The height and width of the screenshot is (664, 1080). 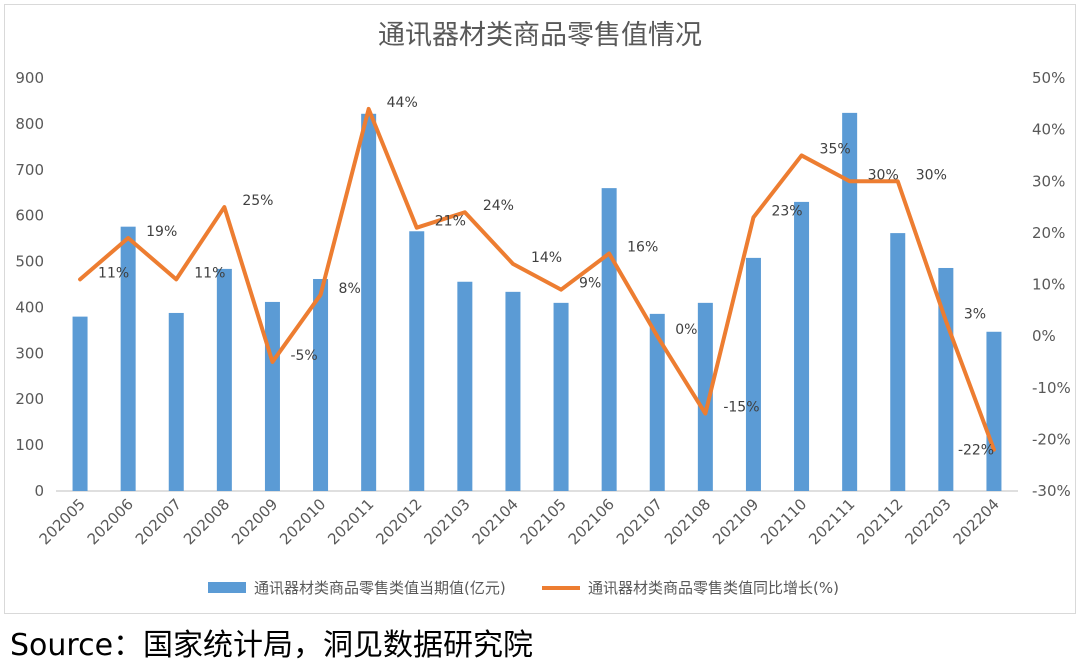 I want to click on x-tick-label: 202010, so click(x=302, y=521).